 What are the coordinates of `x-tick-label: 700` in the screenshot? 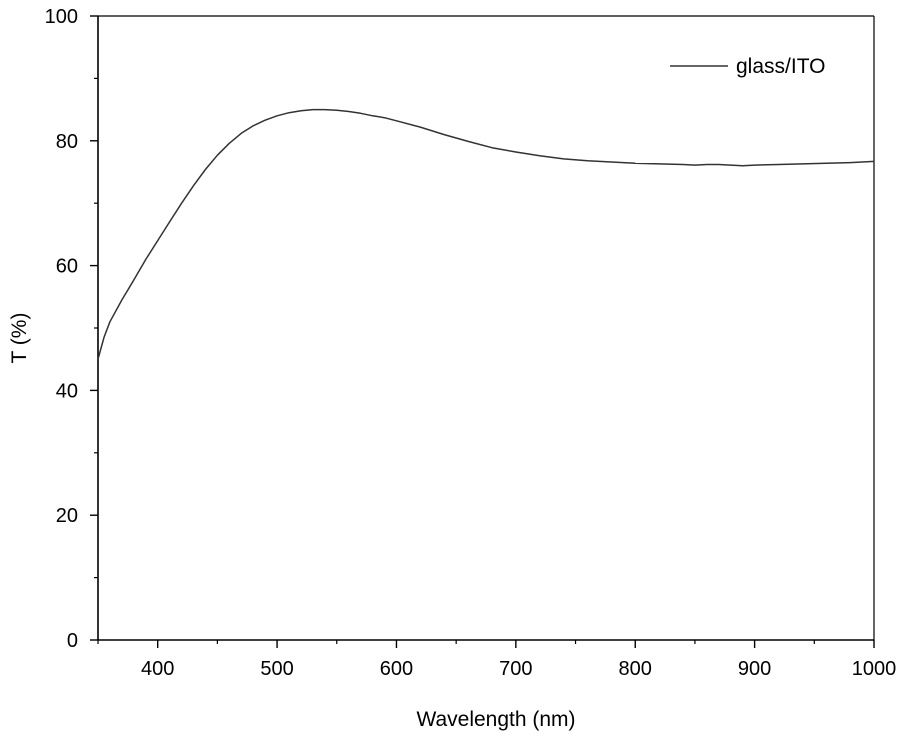 It's located at (515, 669).